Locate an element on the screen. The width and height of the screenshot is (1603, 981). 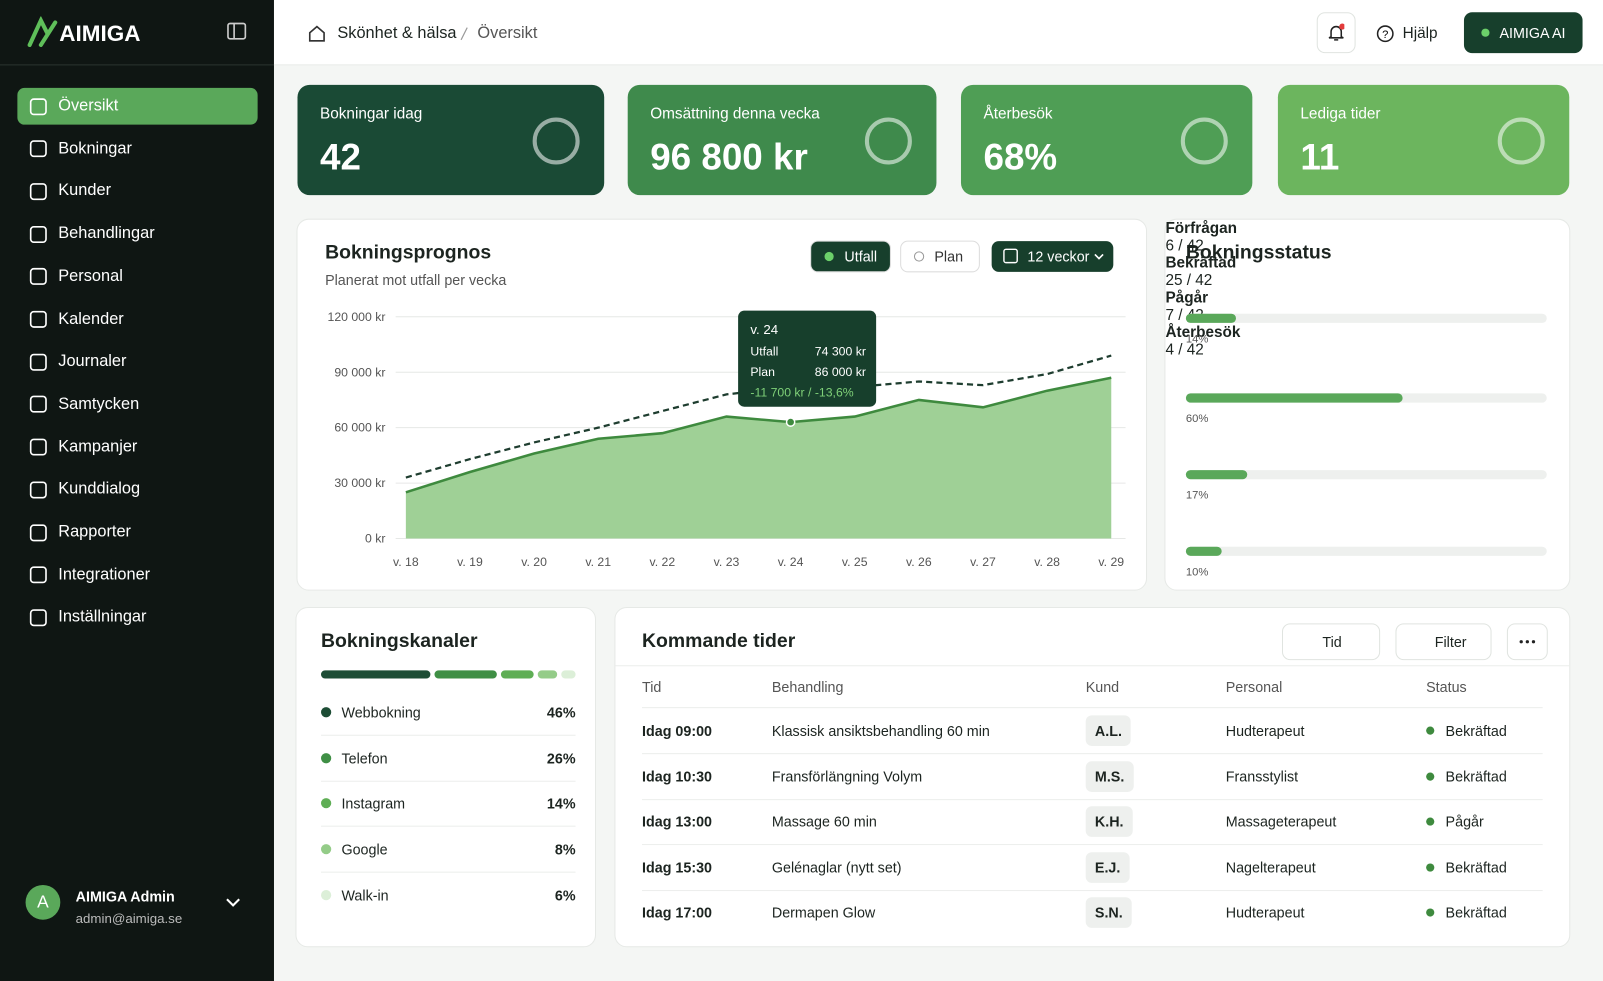
channel-segment is located at coordinates (517, 674).